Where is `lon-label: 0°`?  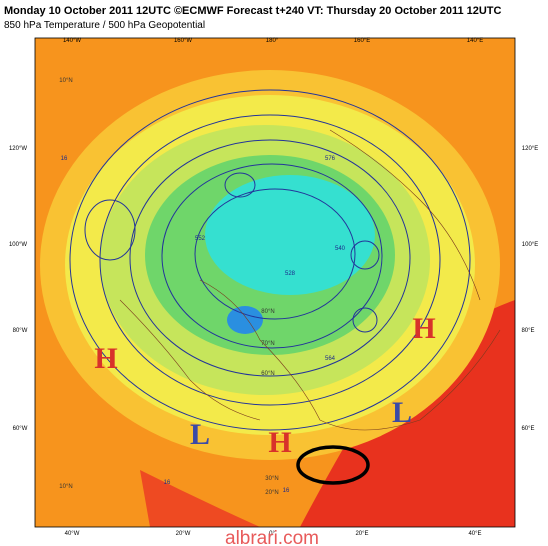
lon-label: 0° is located at coordinates (272, 534).